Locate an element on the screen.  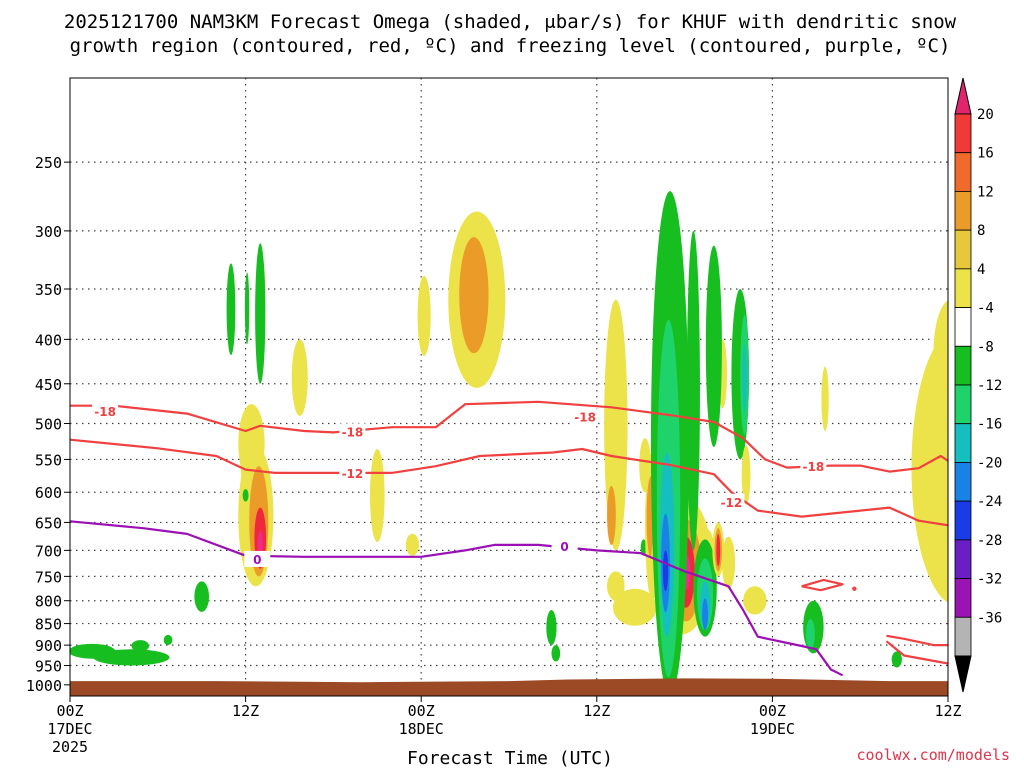
x-tick-label-1: 12Z is located at coordinates (245, 711).